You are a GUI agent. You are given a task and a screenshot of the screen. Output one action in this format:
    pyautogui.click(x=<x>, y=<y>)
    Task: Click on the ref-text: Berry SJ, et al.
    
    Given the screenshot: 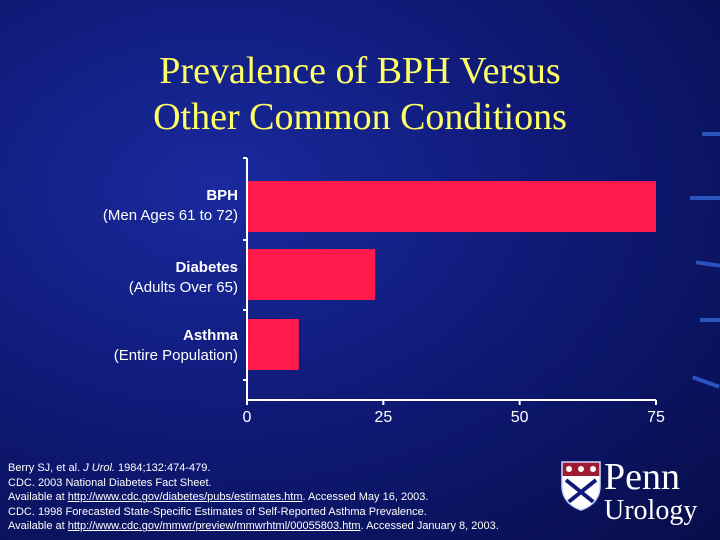 What is the action you would take?
    pyautogui.click(x=46, y=468)
    